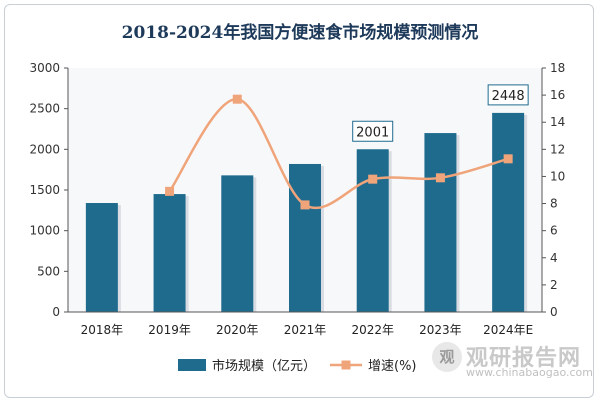  I want to click on legend-bar-label: 市场规模（亿元）, so click(264, 366).